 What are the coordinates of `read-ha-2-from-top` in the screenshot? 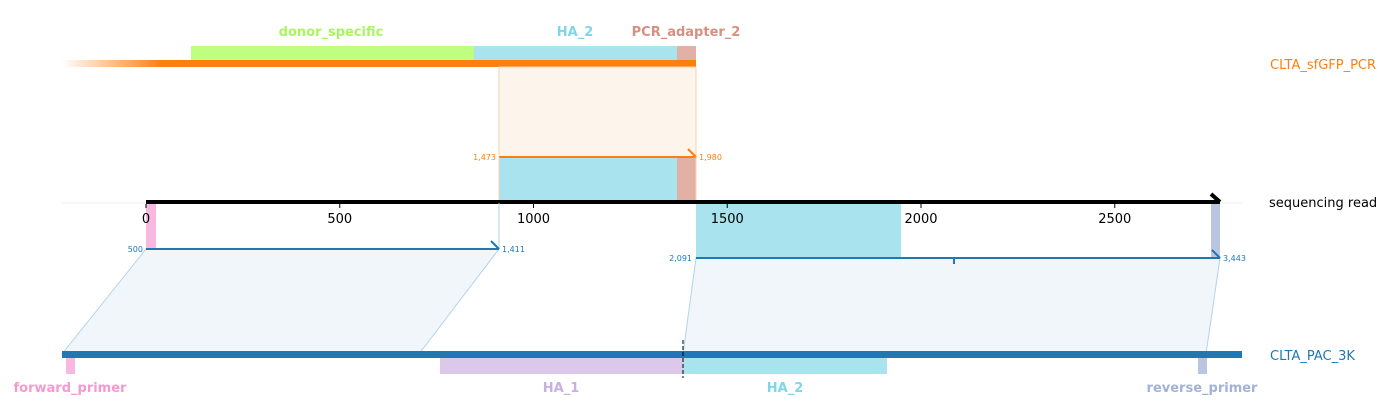 It's located at (588, 179).